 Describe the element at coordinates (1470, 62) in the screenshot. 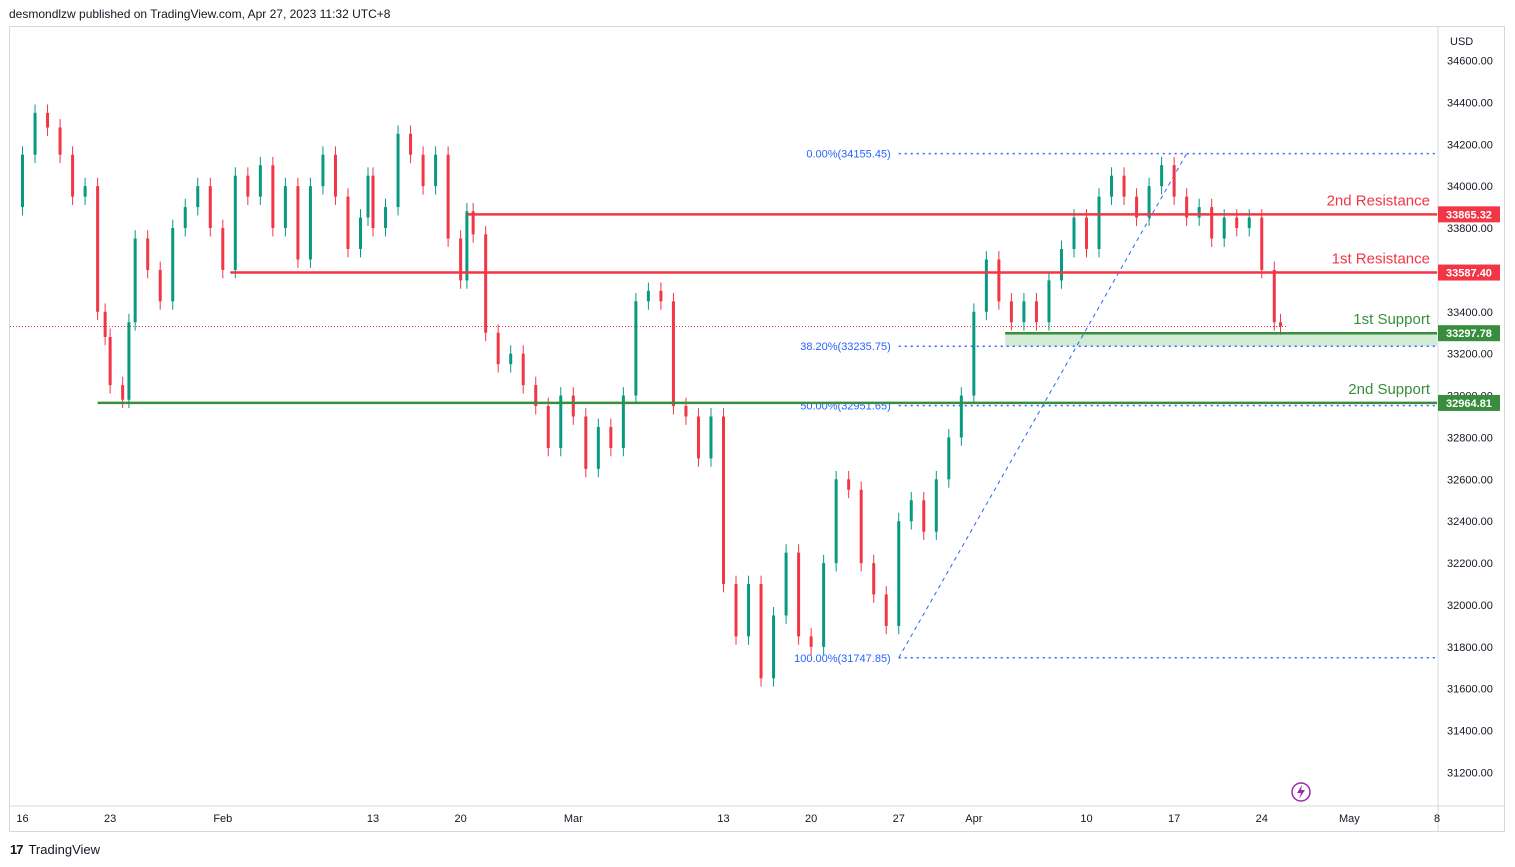

I see `y-tick-label: 34600.00` at that location.